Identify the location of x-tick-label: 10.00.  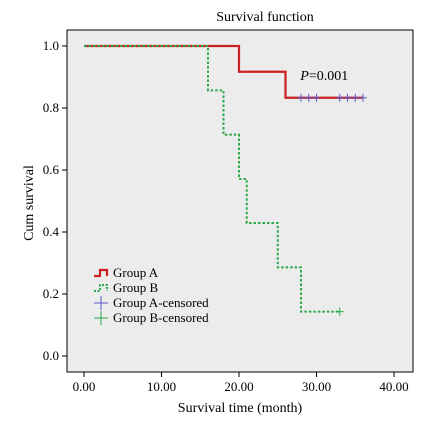
(161, 386).